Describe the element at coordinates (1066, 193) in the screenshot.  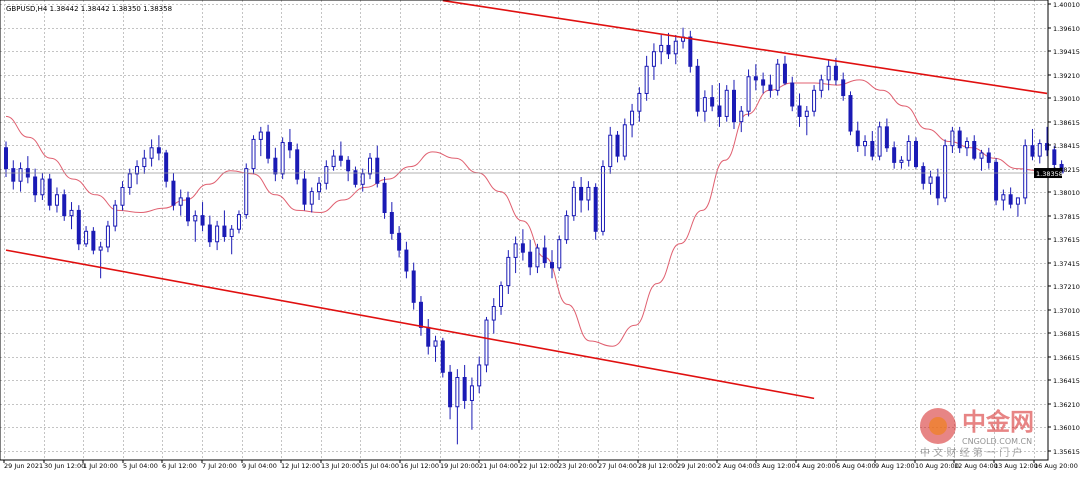
I see `price-tick-label: 1.38010` at that location.